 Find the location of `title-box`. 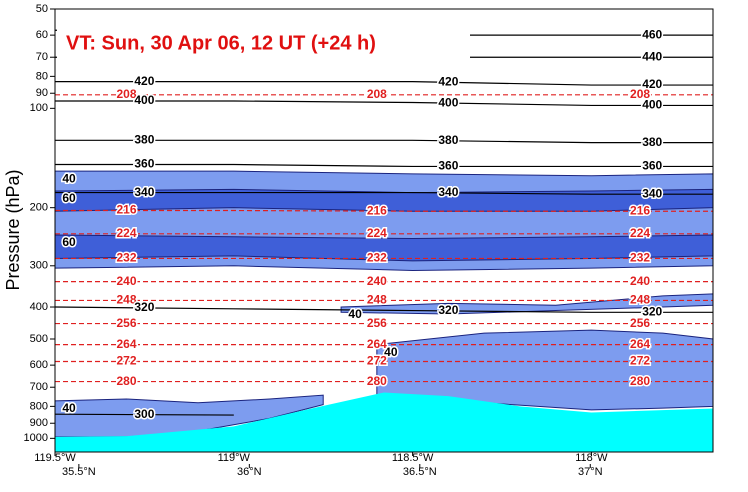

title-box is located at coordinates (263, 43).